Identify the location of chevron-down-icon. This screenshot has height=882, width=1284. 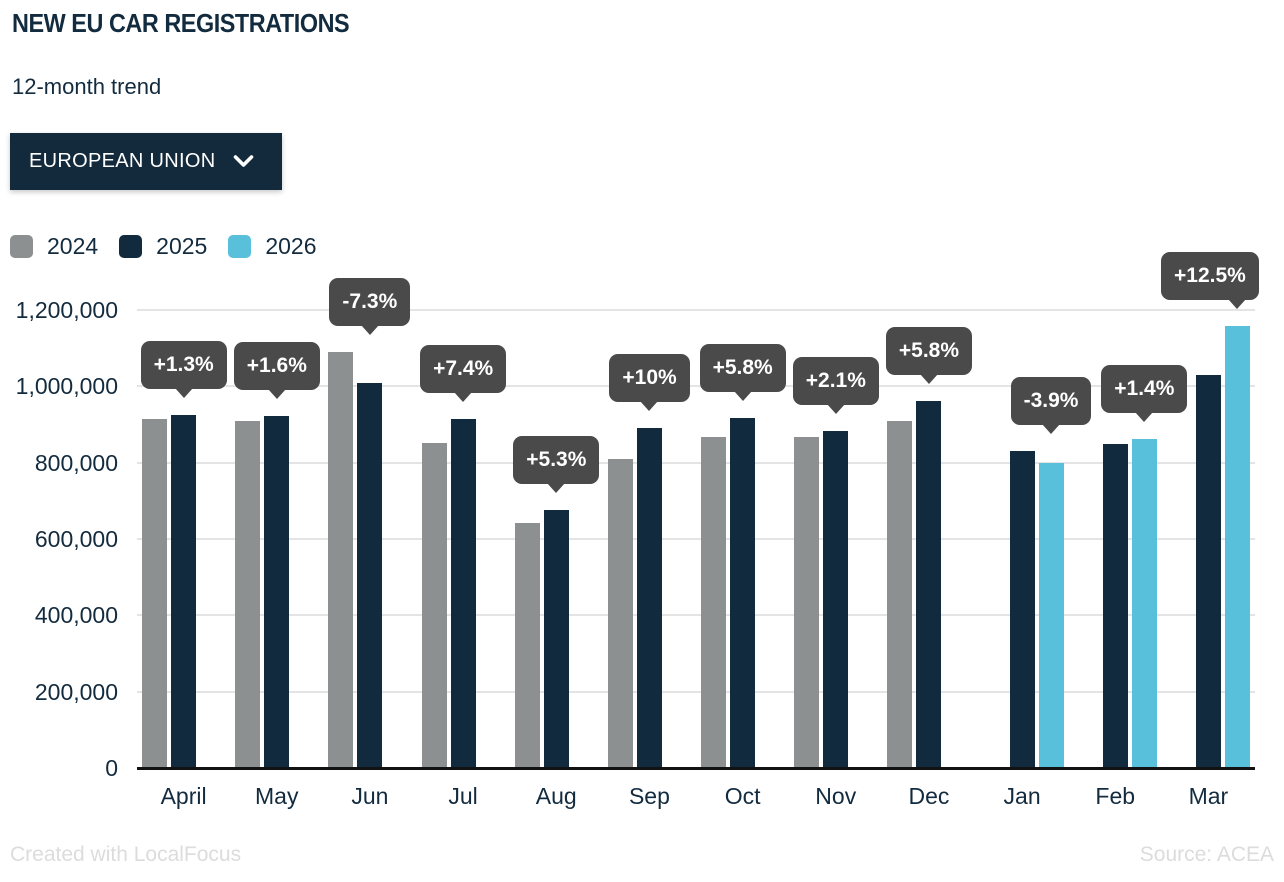
(244, 161).